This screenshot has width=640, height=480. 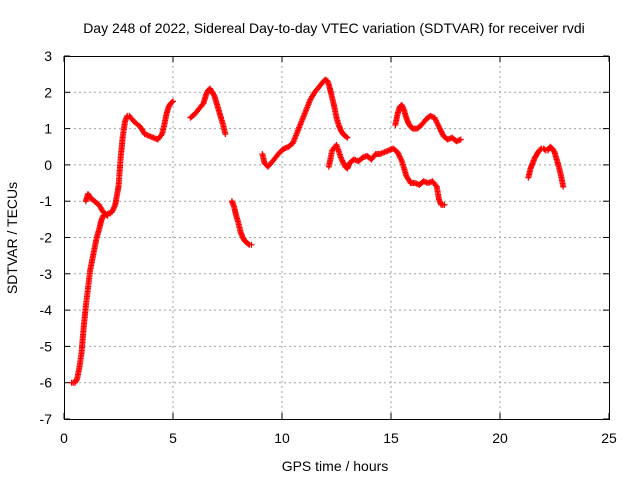 What do you see at coordinates (48, 92) in the screenshot?
I see `y-tick-label: 2` at bounding box center [48, 92].